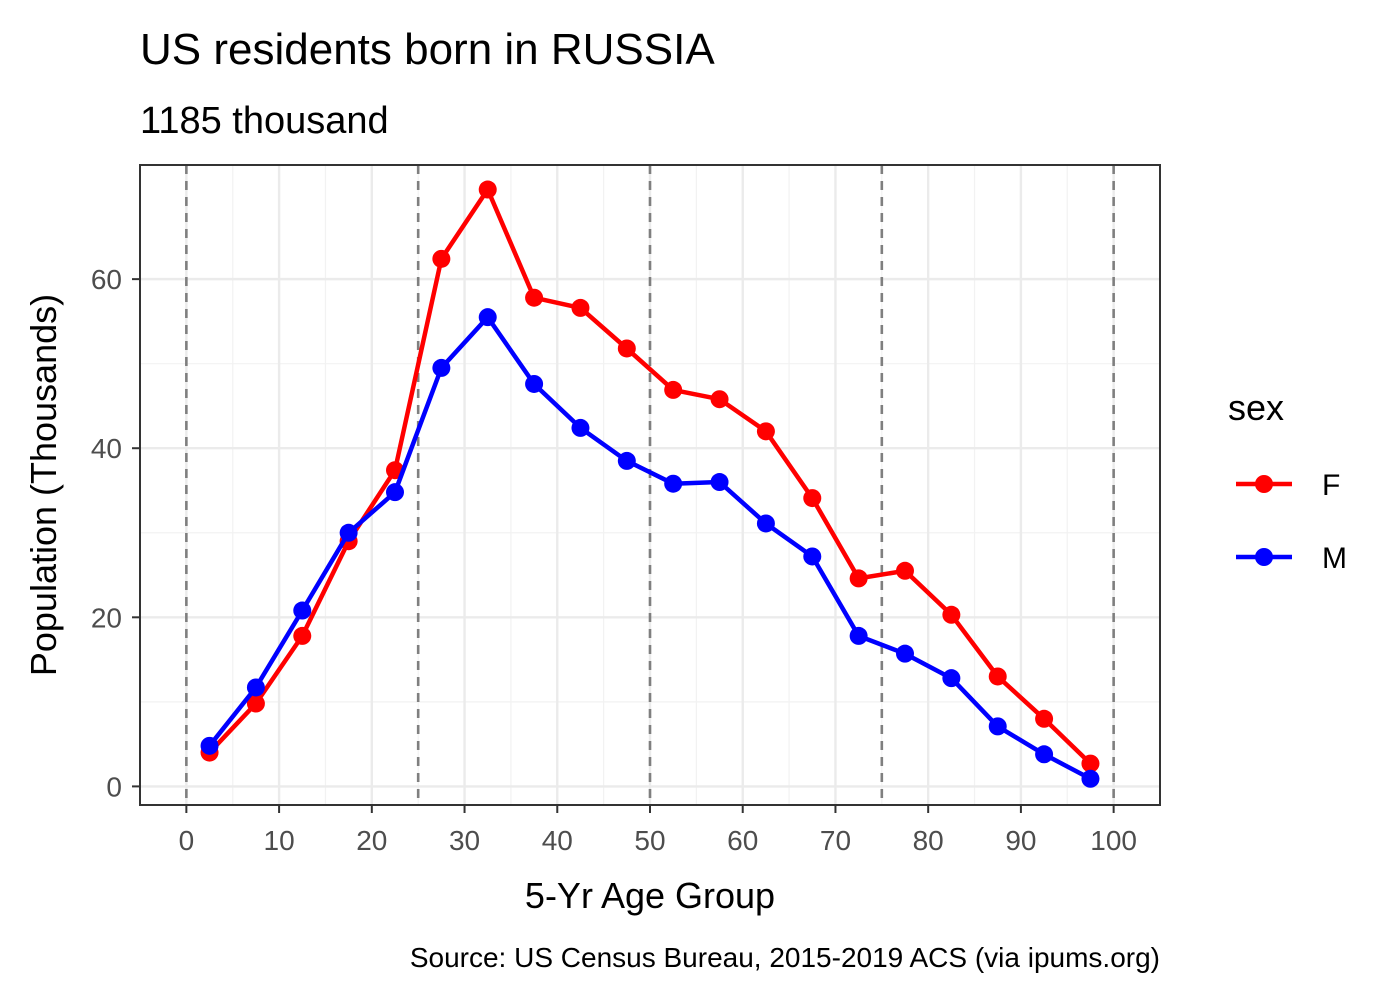  I want to click on y-tick-label: 0, so click(114, 786).